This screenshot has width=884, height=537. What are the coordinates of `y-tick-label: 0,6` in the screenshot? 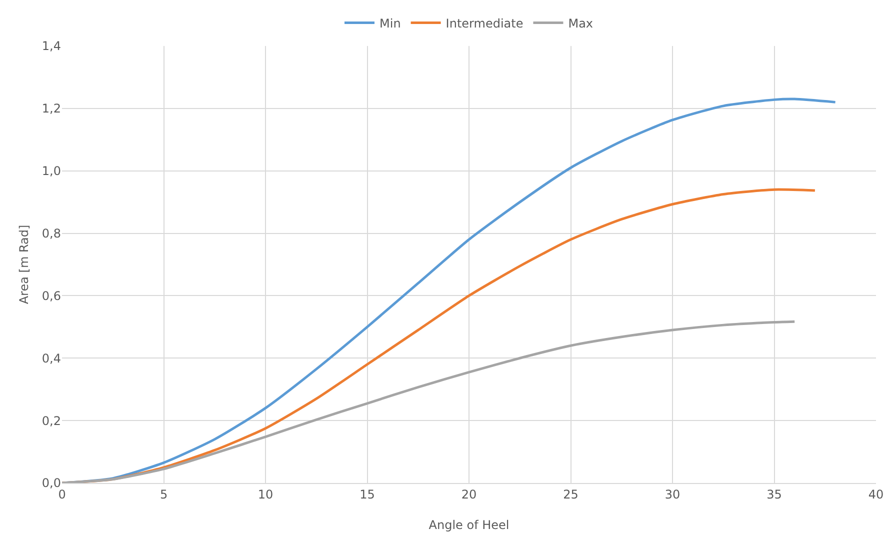 It's located at (51, 295).